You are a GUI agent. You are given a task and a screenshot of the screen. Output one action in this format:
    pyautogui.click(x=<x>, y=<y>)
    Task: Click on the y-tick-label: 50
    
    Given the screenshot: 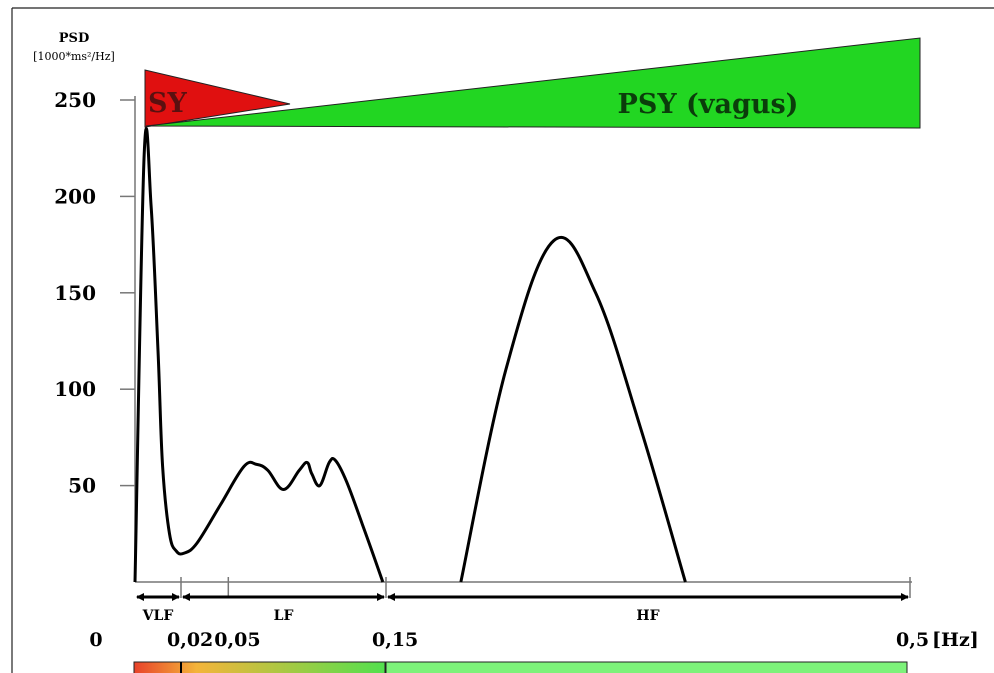 What is the action you would take?
    pyautogui.click(x=82, y=486)
    